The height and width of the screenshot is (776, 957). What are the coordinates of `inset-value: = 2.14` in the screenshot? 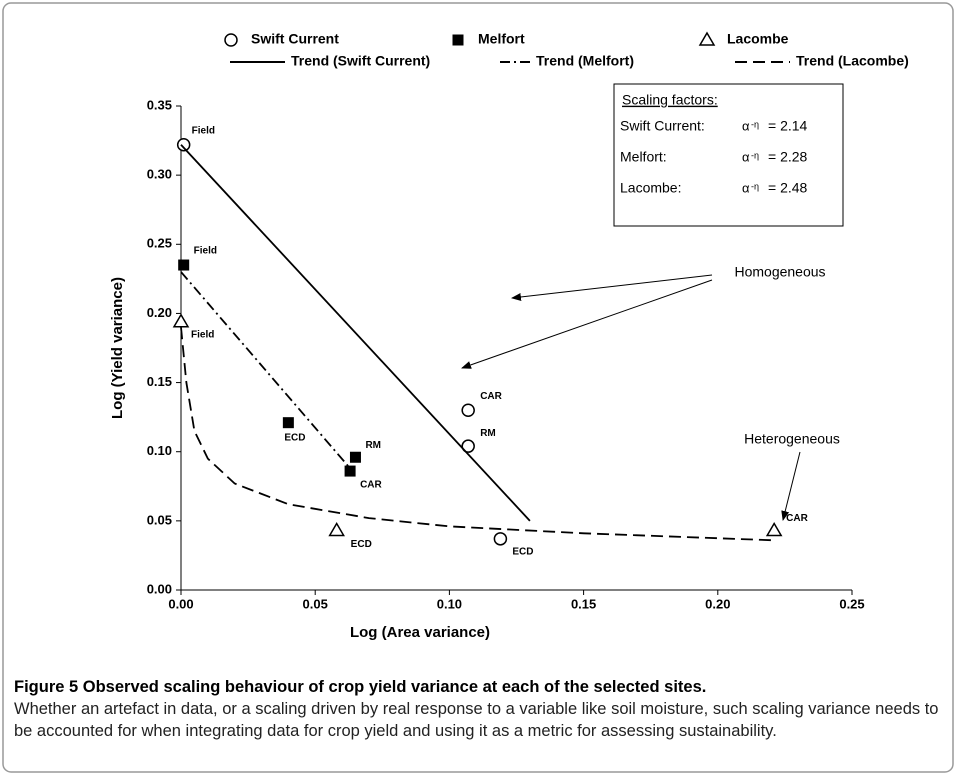 It's located at (788, 126).